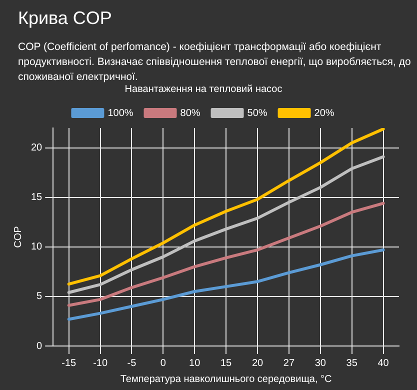  Describe the element at coordinates (39, 296) in the screenshot. I see `y-tick-label: 5` at that location.